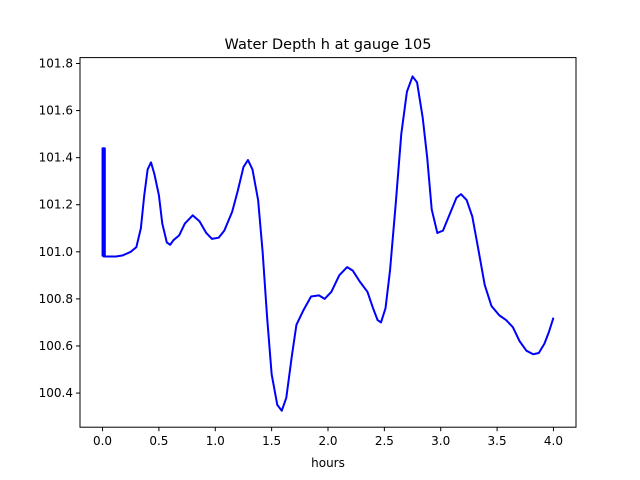  I want to click on chart-title: Water Depth h at gauge 105, so click(328, 45).